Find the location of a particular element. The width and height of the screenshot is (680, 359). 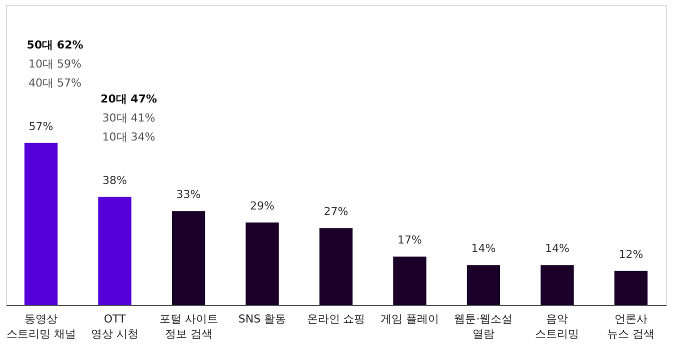

x-tick-label: OTT 영상 시청 is located at coordinates (115, 326).